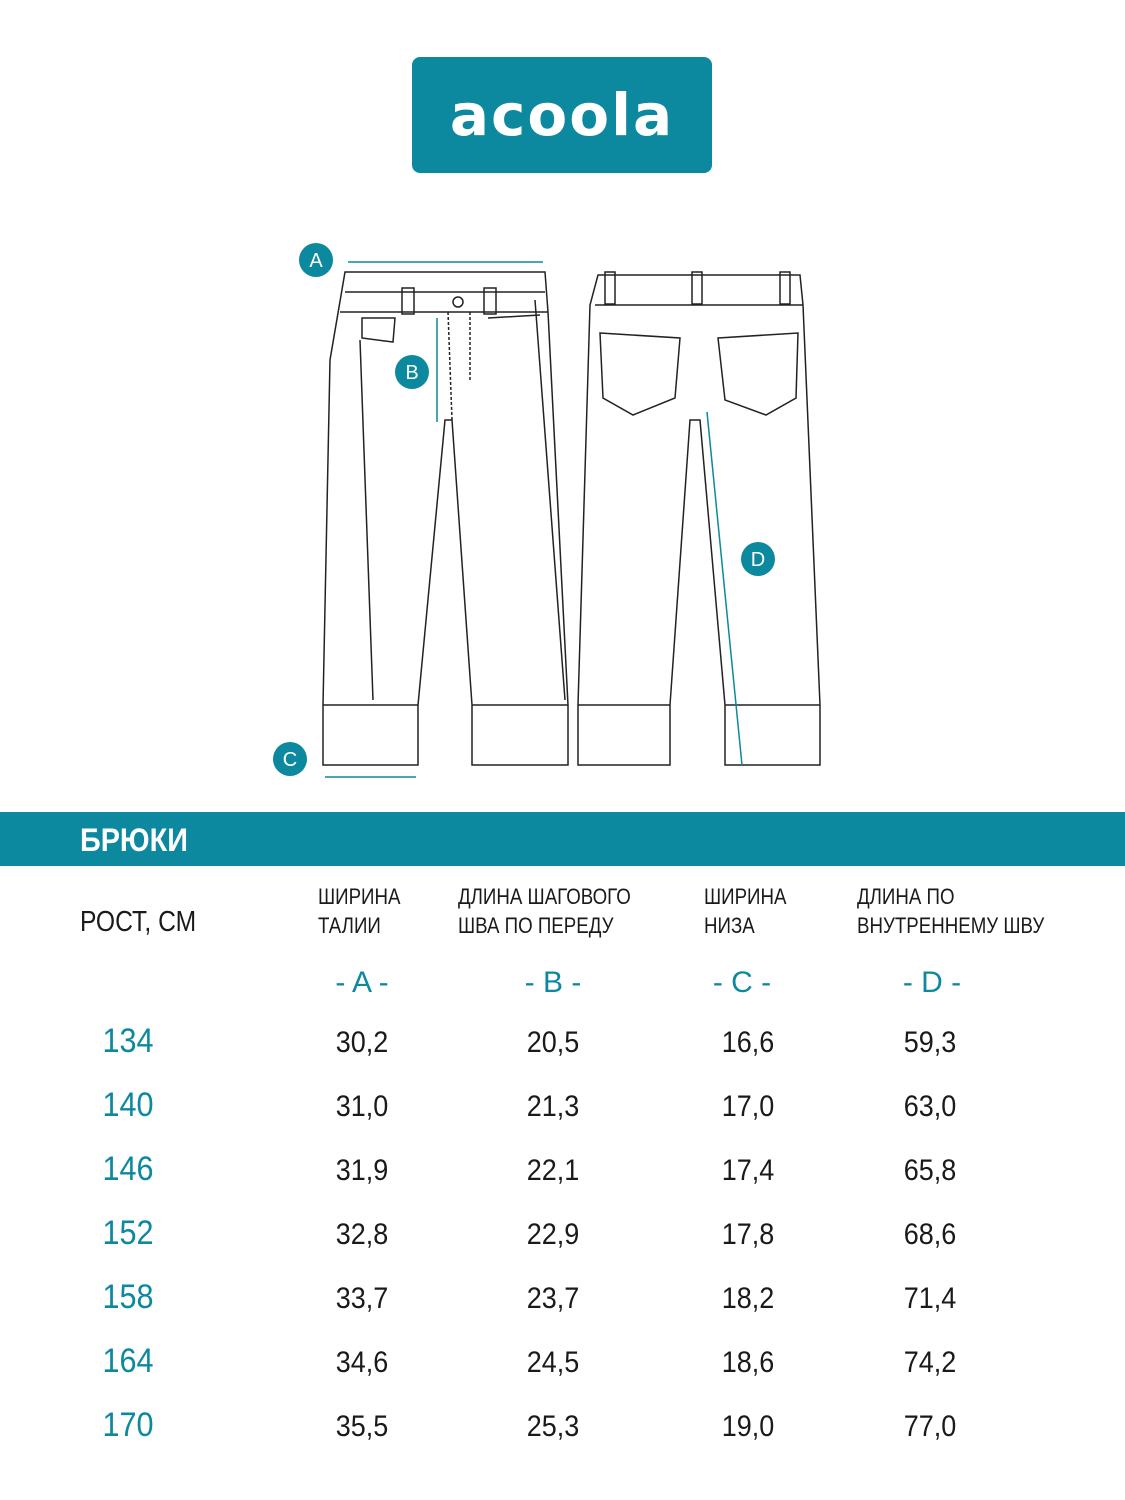  Describe the element at coordinates (128, 1105) in the screenshot. I see `height-value: 140` at that location.